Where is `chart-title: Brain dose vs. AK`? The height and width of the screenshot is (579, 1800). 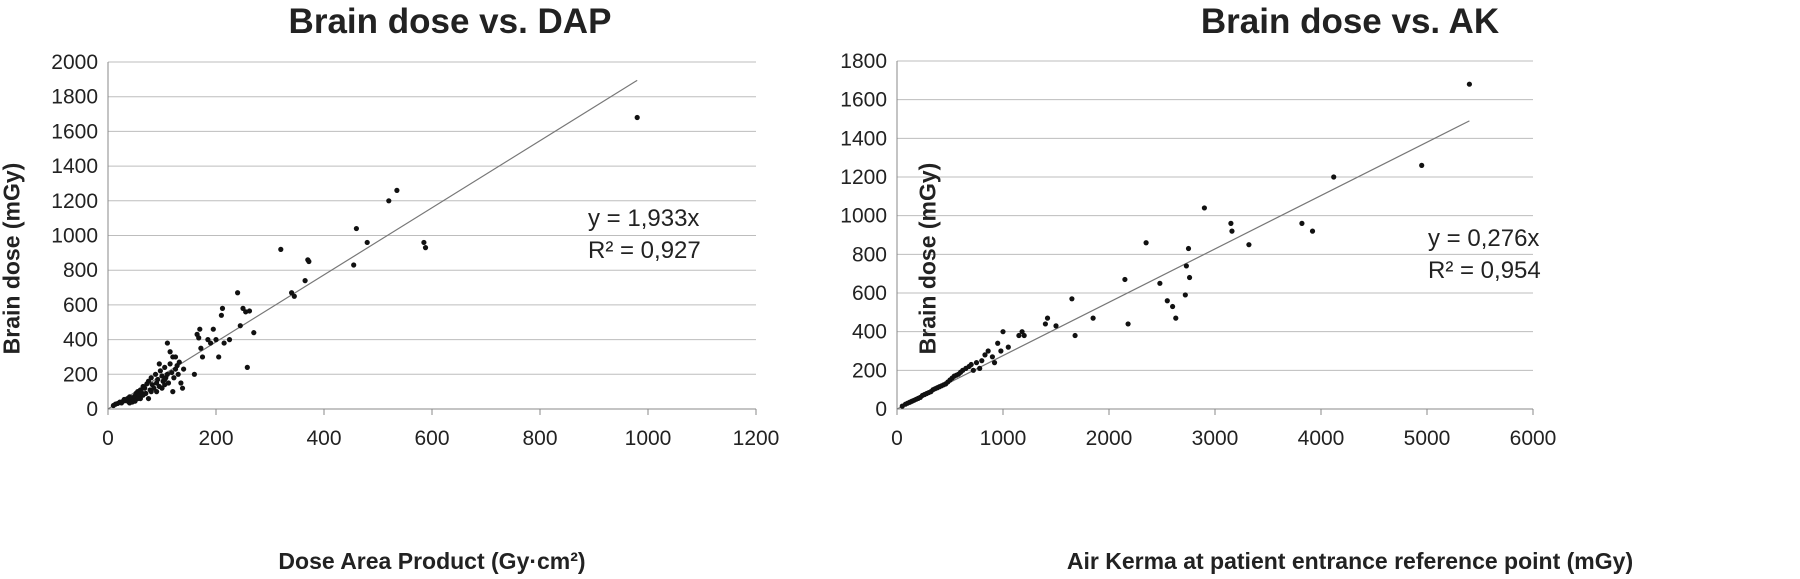 chart-title: Brain dose vs. AK is located at coordinates (1350, 21).